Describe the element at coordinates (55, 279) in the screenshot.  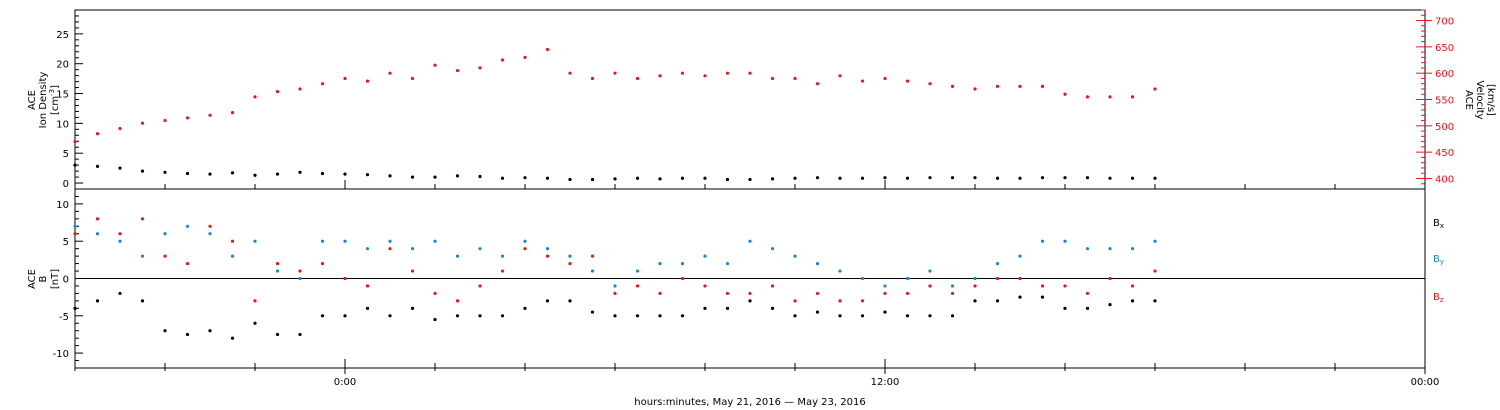
I see `b-axis-label-line3: [nT]` at that location.